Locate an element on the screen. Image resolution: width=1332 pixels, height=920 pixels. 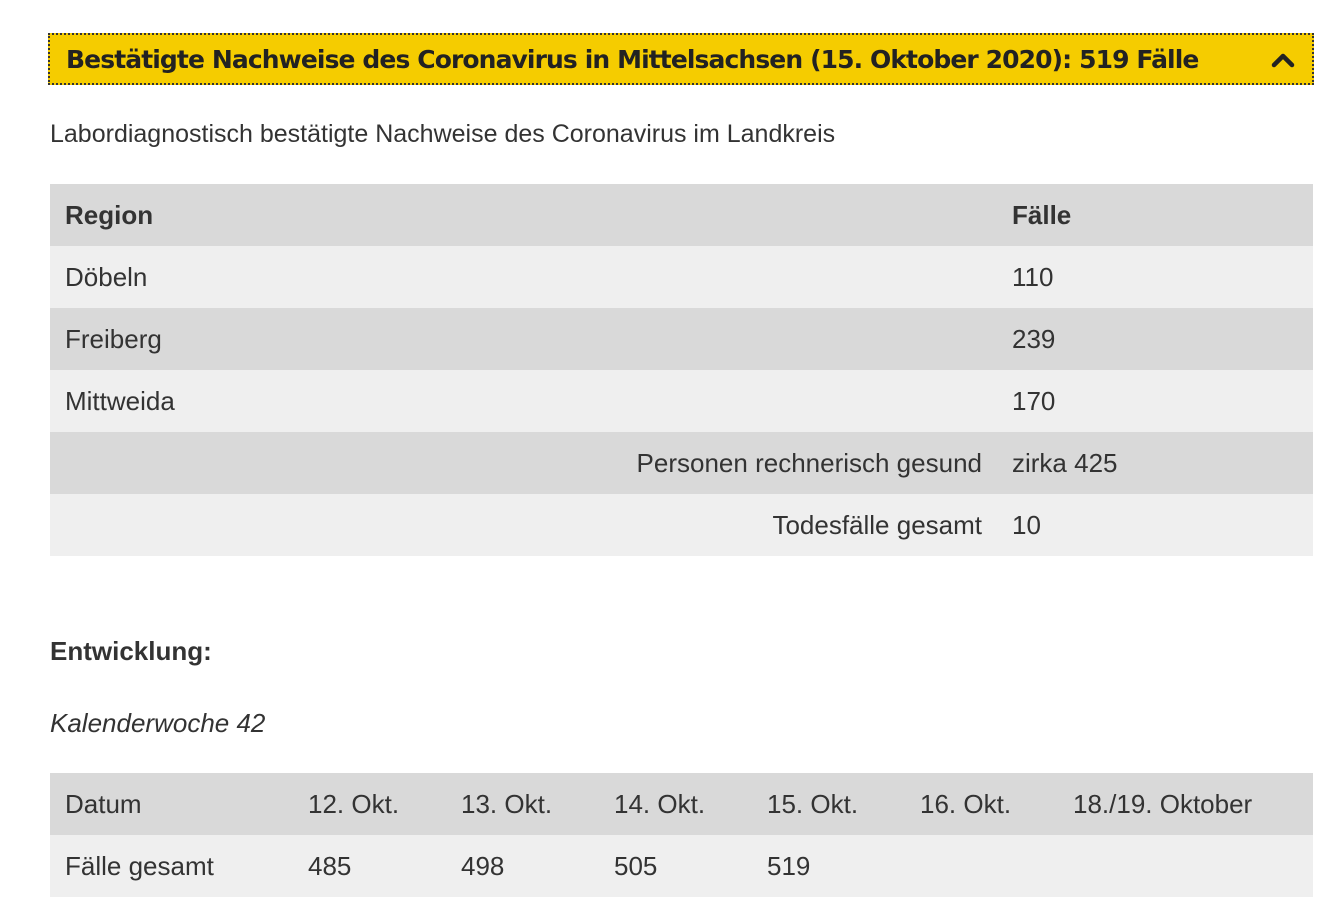
column-header-day: 13. Okt. is located at coordinates (507, 803).